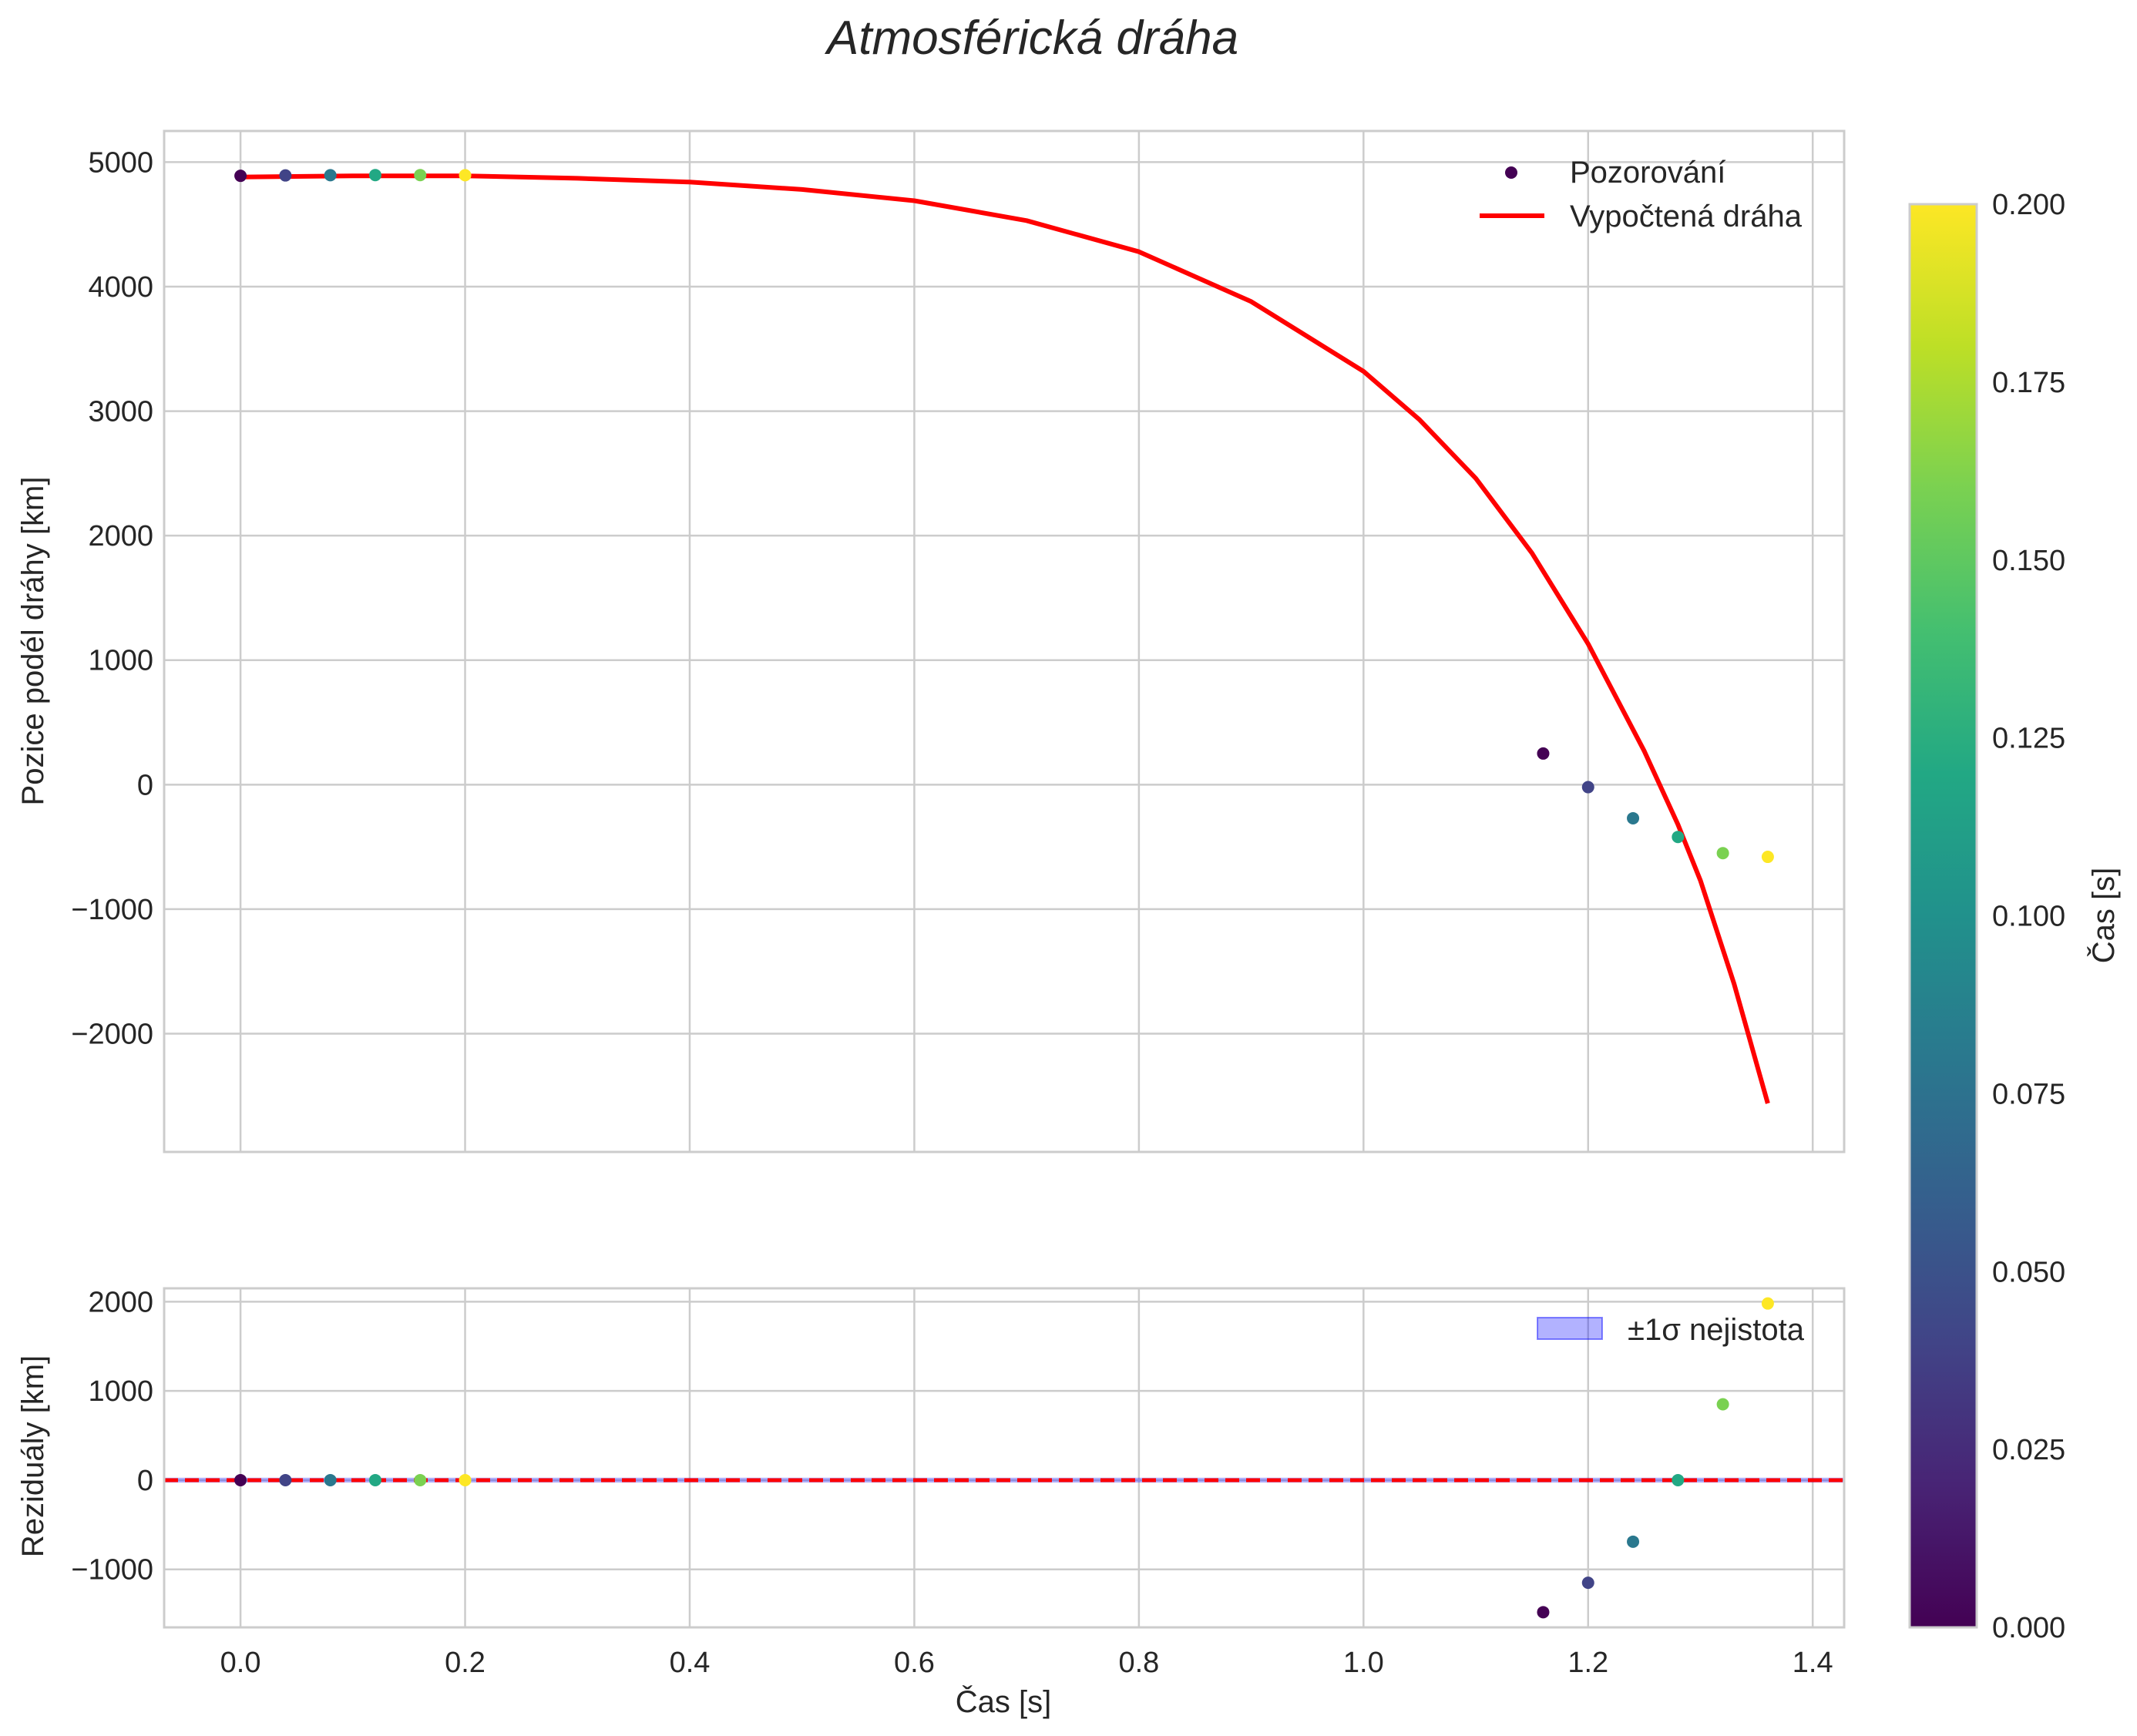  I want to click on bottom-y-tick-labels: −1000 0 1000 2000, so click(112, 1436).